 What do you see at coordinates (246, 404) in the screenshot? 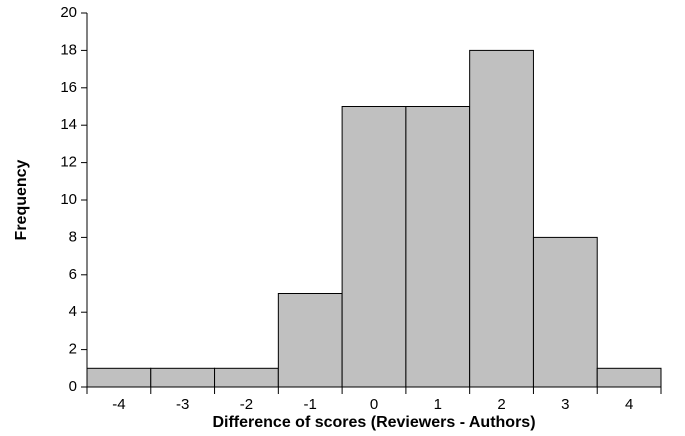
I see `x-tick-label: -2` at bounding box center [246, 404].